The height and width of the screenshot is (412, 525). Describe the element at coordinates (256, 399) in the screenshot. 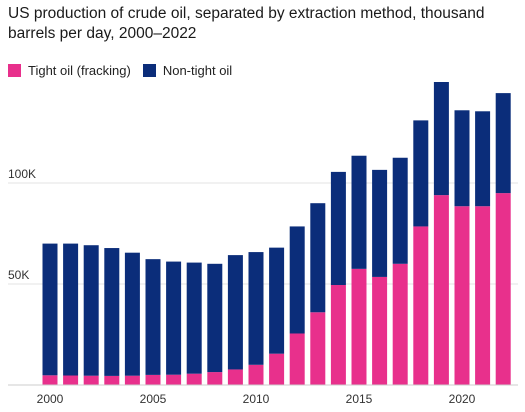

I see `x-tick-label: 2010` at that location.